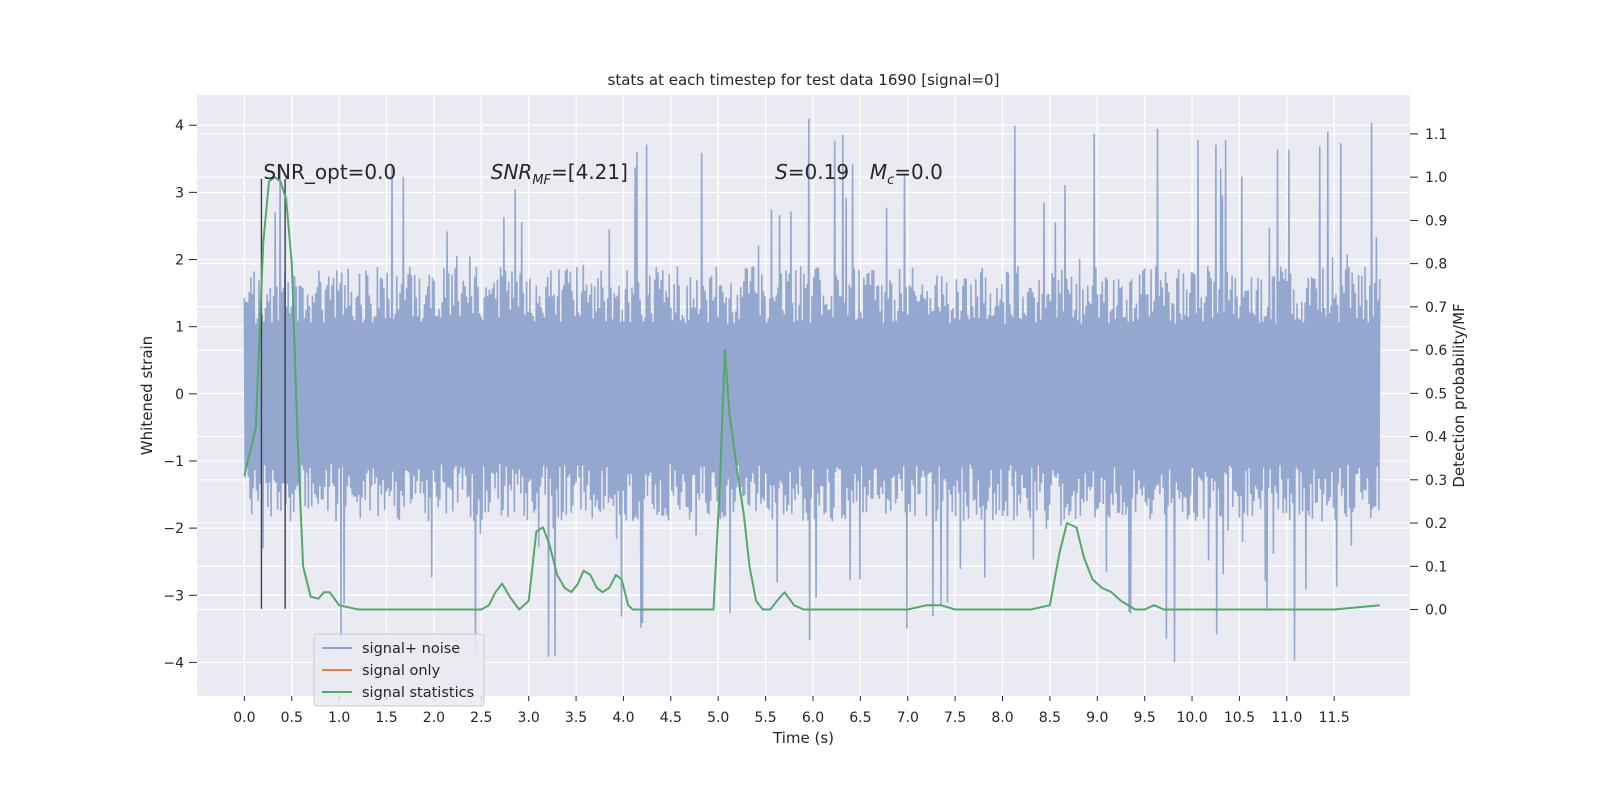  I want to click on x-tick-label: 2.5, so click(481, 718).